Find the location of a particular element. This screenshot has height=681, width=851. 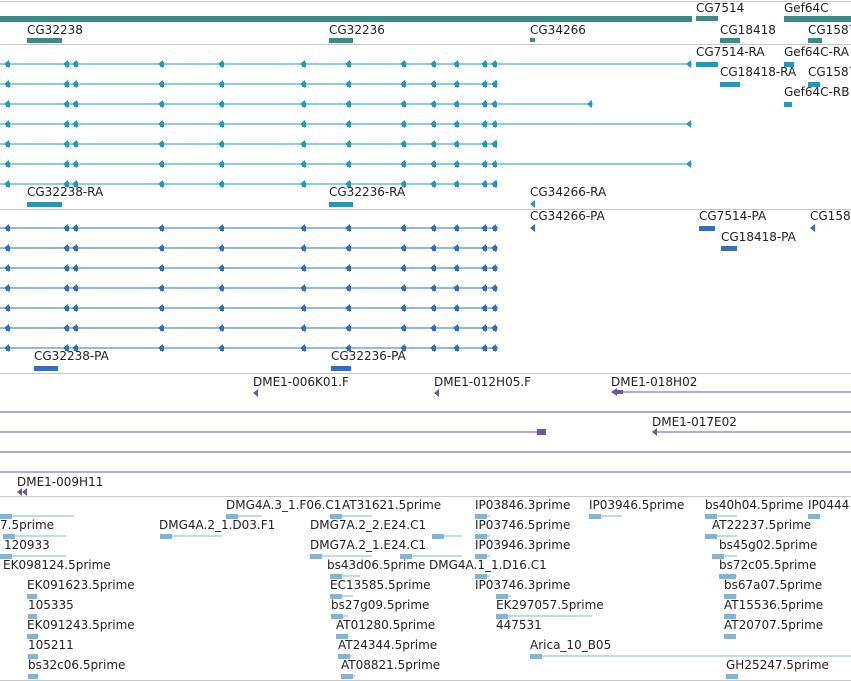

est-label: AT15536.5prime is located at coordinates (774, 605).